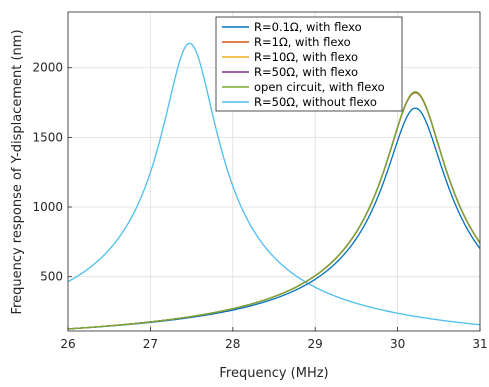 The width and height of the screenshot is (489, 387). Describe the element at coordinates (150, 344) in the screenshot. I see `x-tick-label: 27` at that location.